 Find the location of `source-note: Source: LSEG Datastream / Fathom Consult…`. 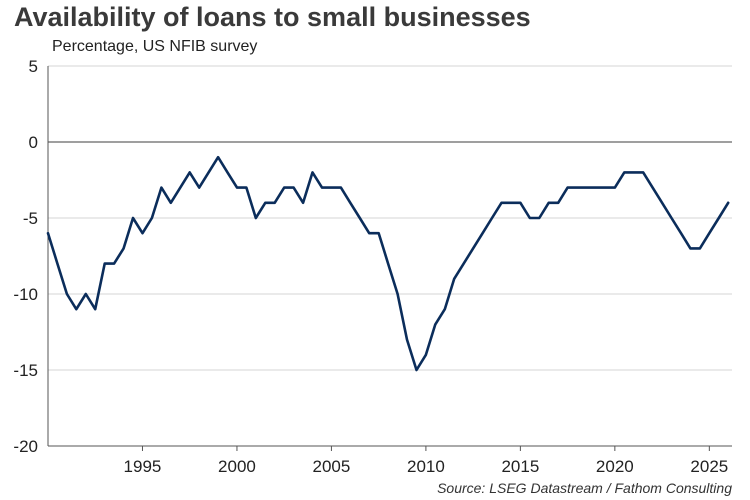

source-note: Source: LSEG Datastream / Fathom Consult… is located at coordinates (584, 488).